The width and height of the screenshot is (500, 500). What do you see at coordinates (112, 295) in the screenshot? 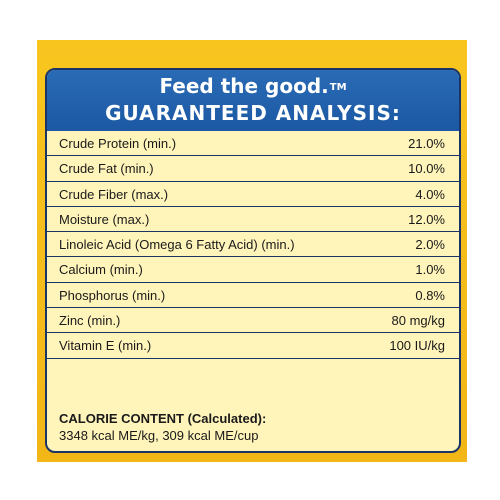
I see `nutrient-name: Phosphorus (min.)` at bounding box center [112, 295].